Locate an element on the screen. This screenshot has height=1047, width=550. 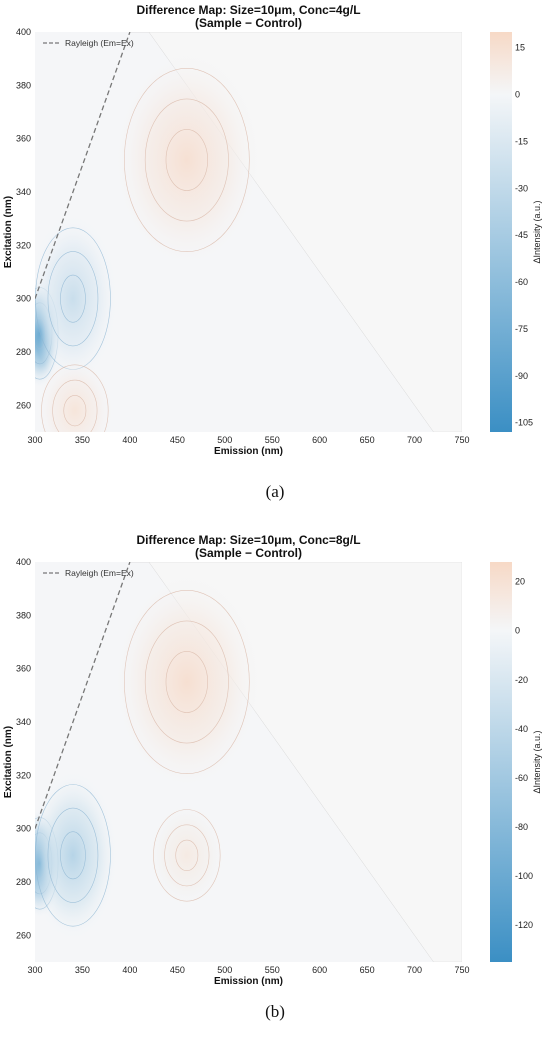
colorbar-tick-label: -80 is located at coordinates (521, 827).